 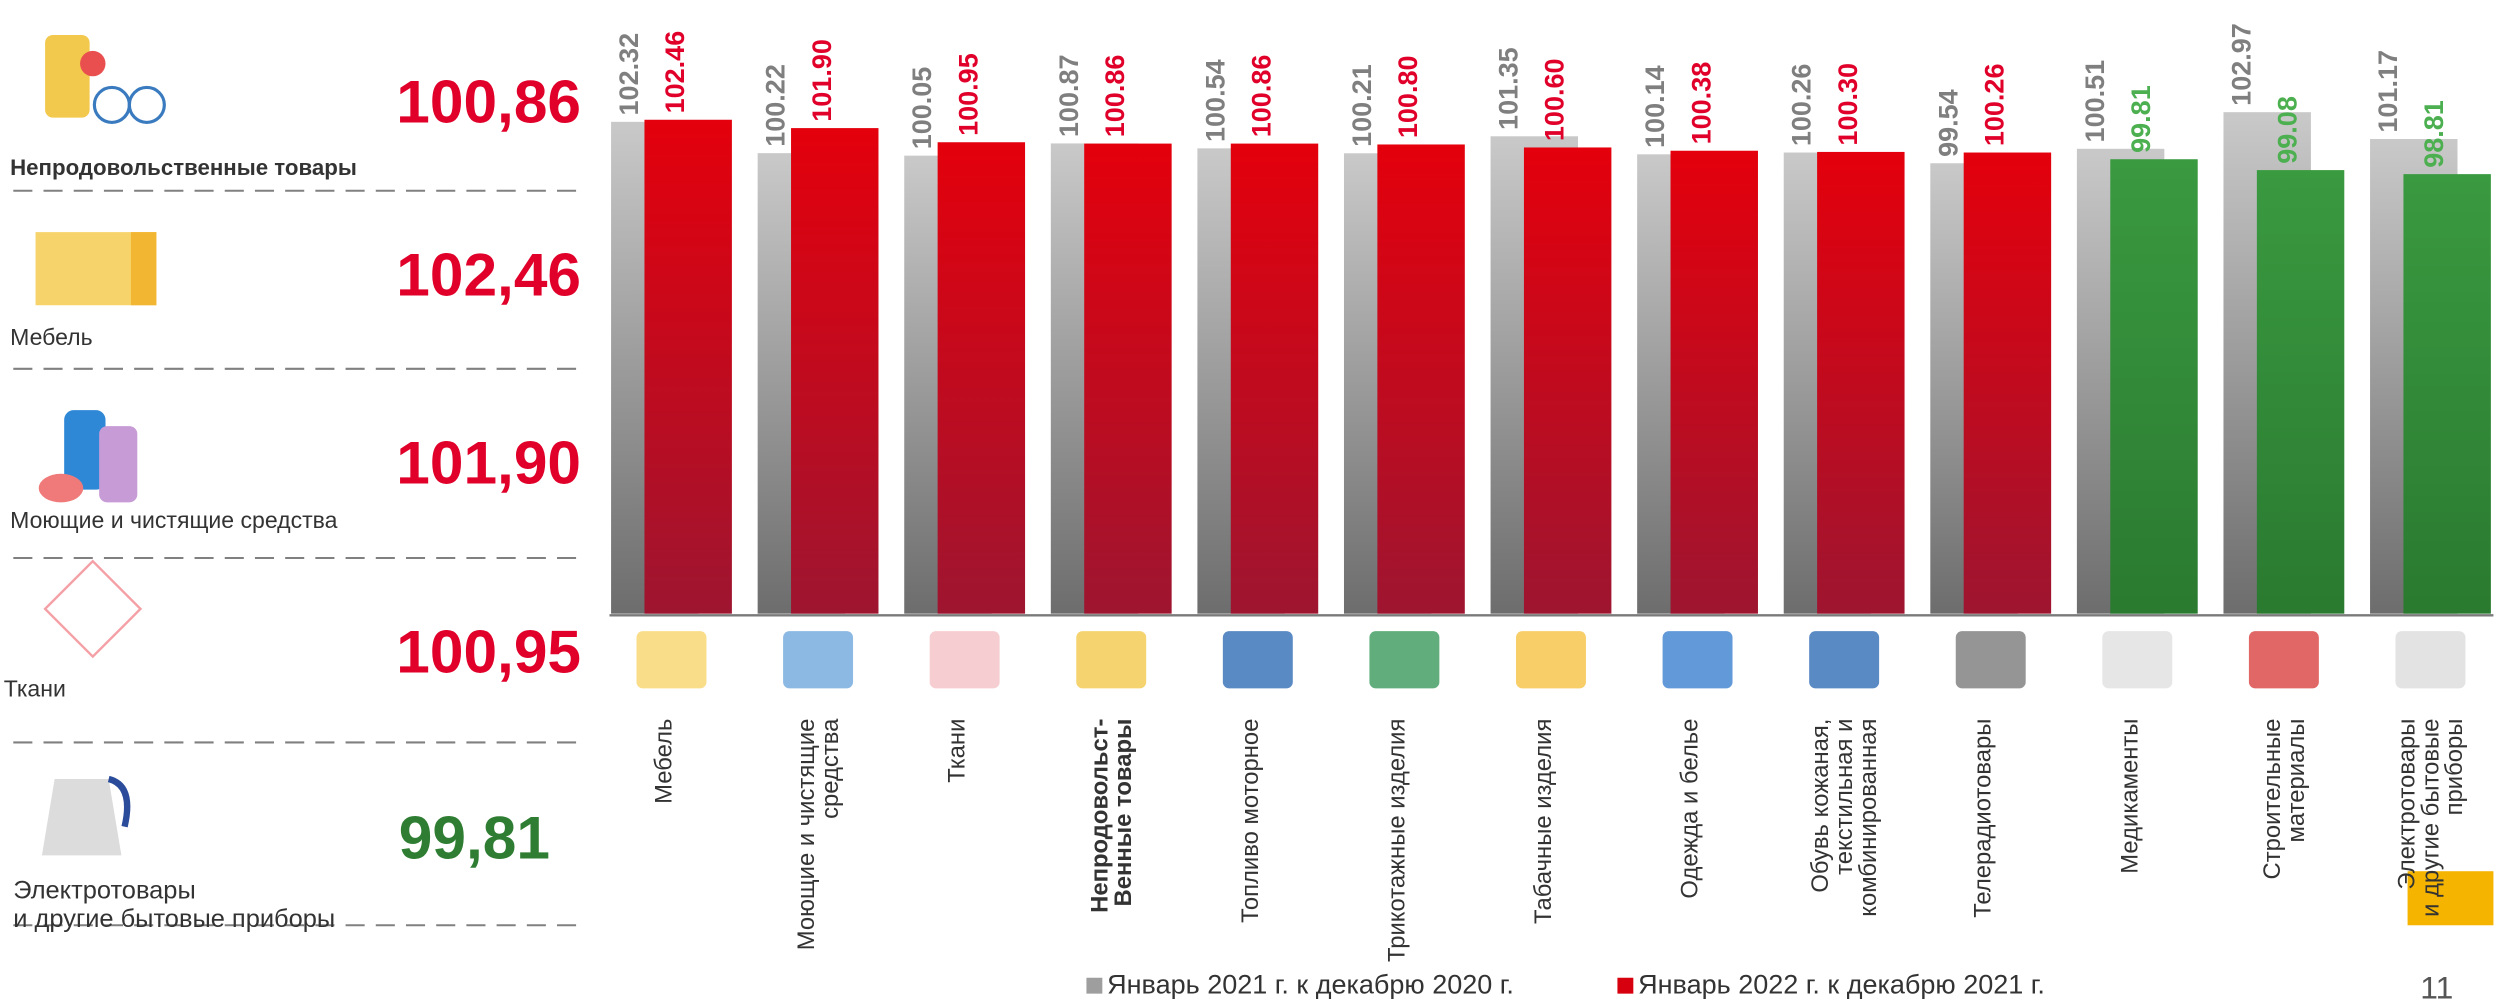 I want to click on panel-label: Мебель, so click(x=51, y=337).